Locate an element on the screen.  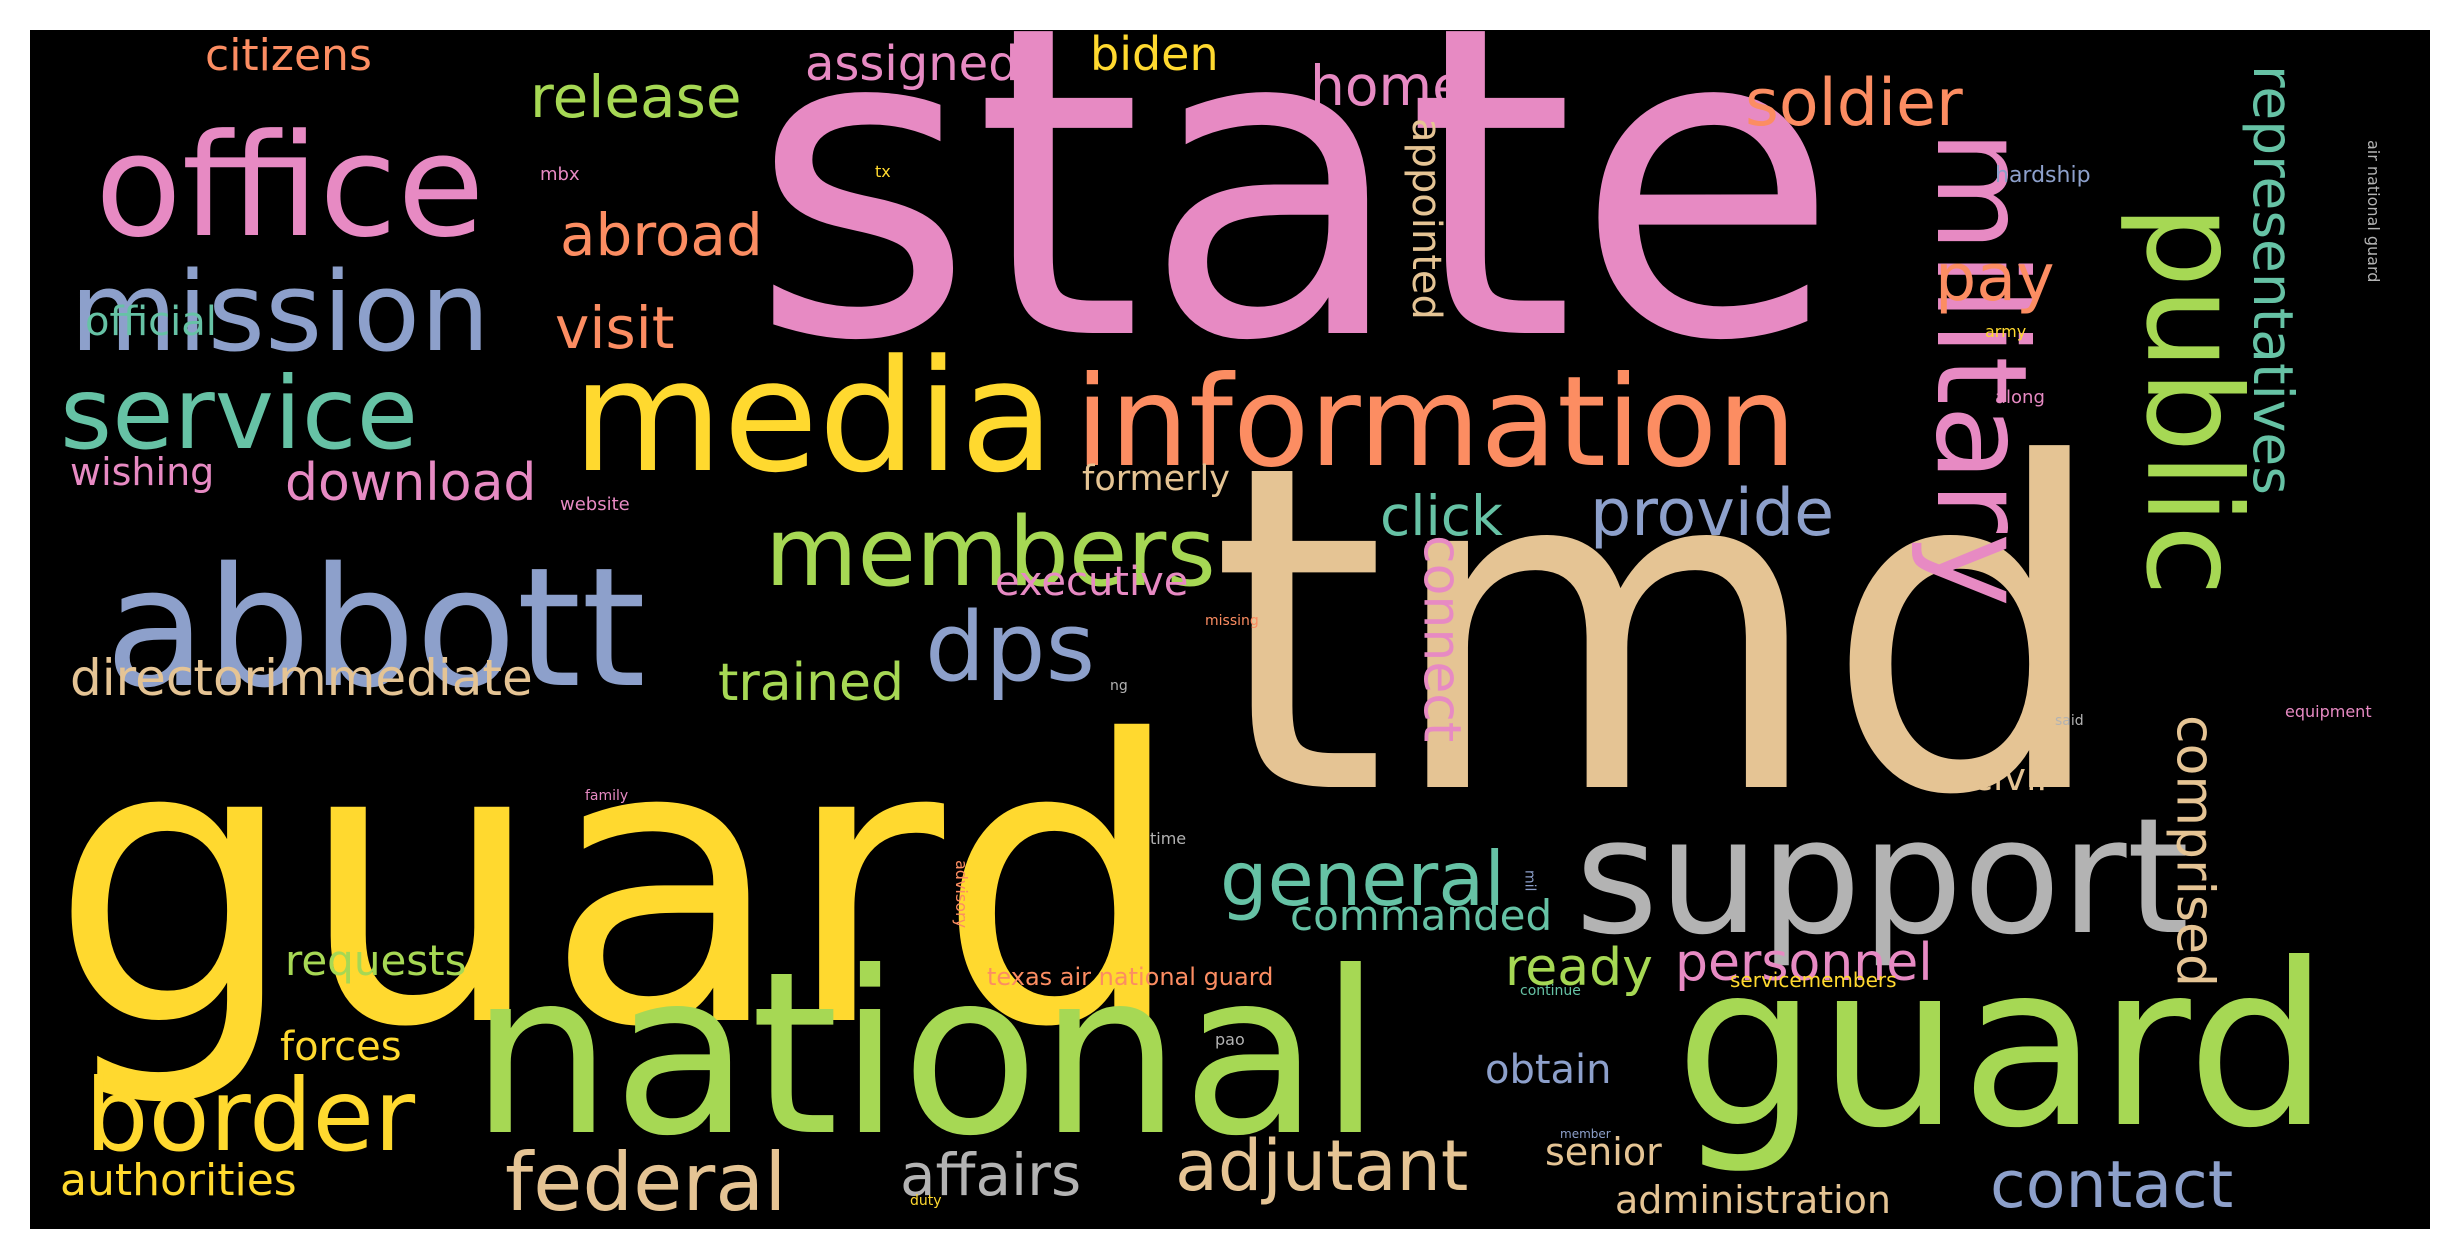
word-servicemembers: servicemembers is located at coordinates (1813, 980).